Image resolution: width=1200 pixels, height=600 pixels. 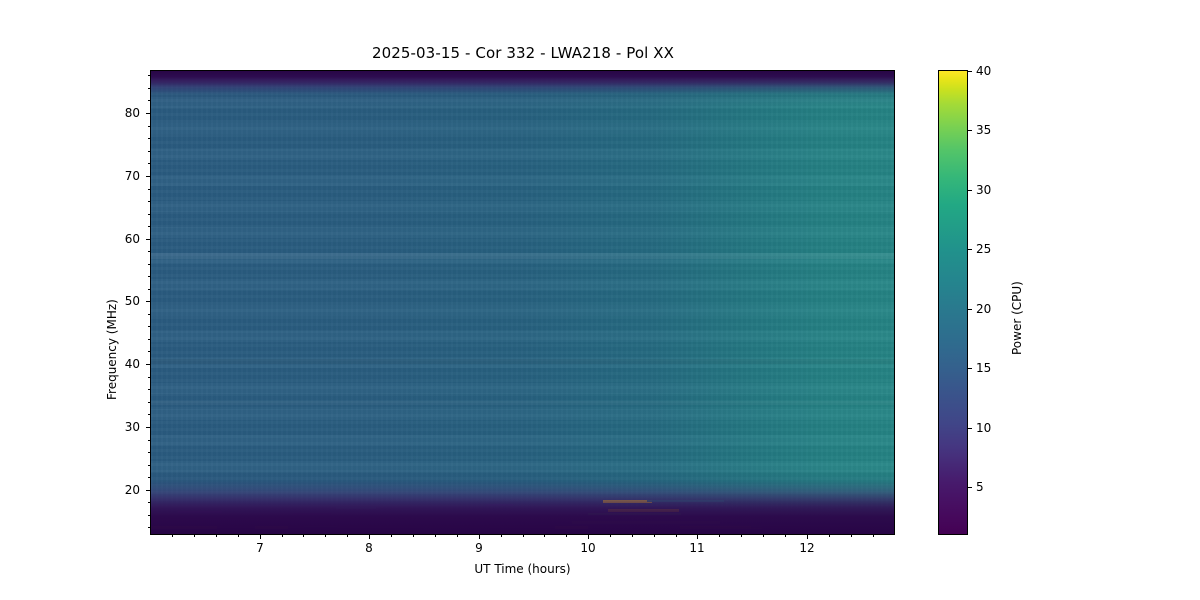 I want to click on colorbar-tick-label: 20, so click(x=984, y=309).